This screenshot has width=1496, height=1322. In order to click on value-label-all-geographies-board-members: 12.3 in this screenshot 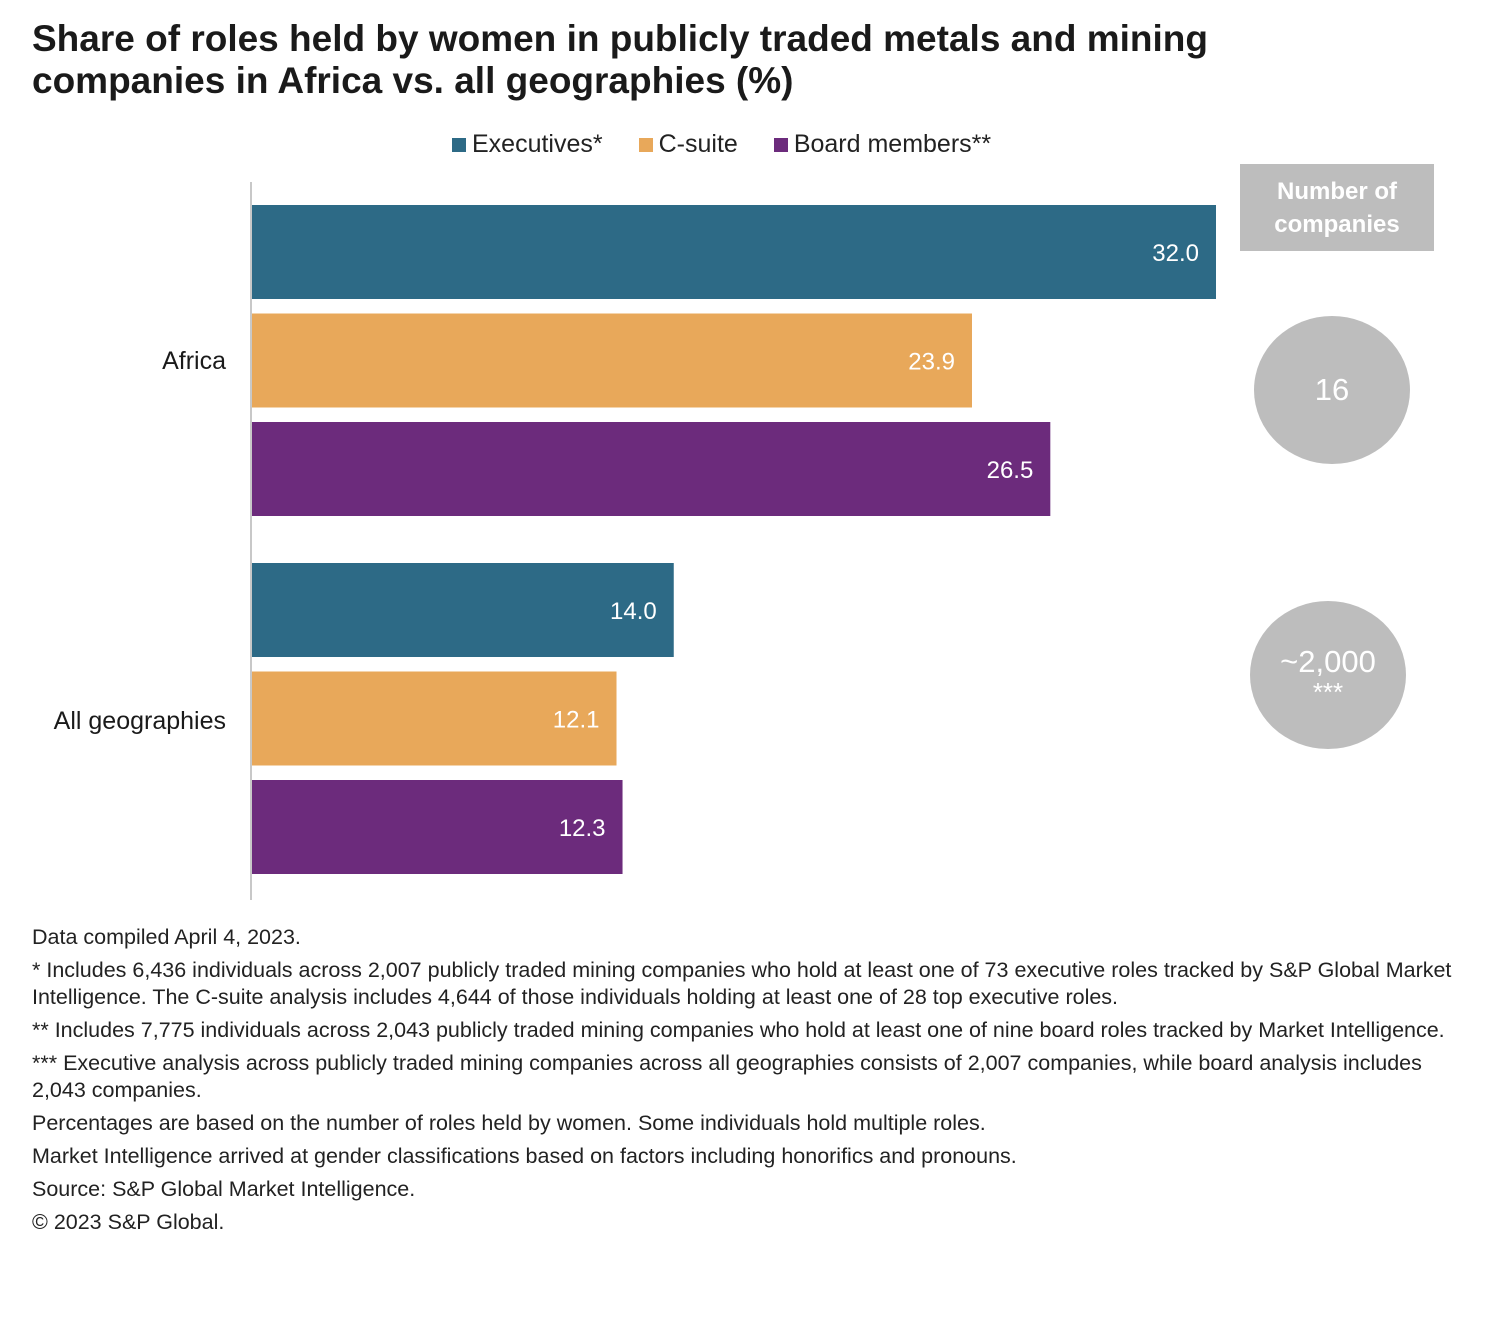, I will do `click(582, 828)`.